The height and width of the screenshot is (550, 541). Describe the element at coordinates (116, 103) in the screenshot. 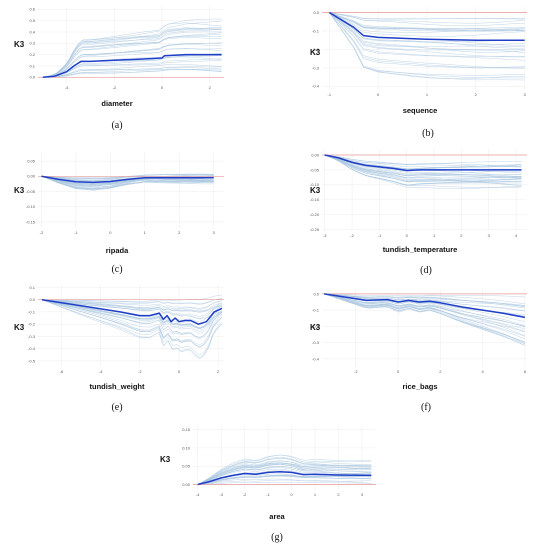

I see `x-axis-label: diameter` at that location.